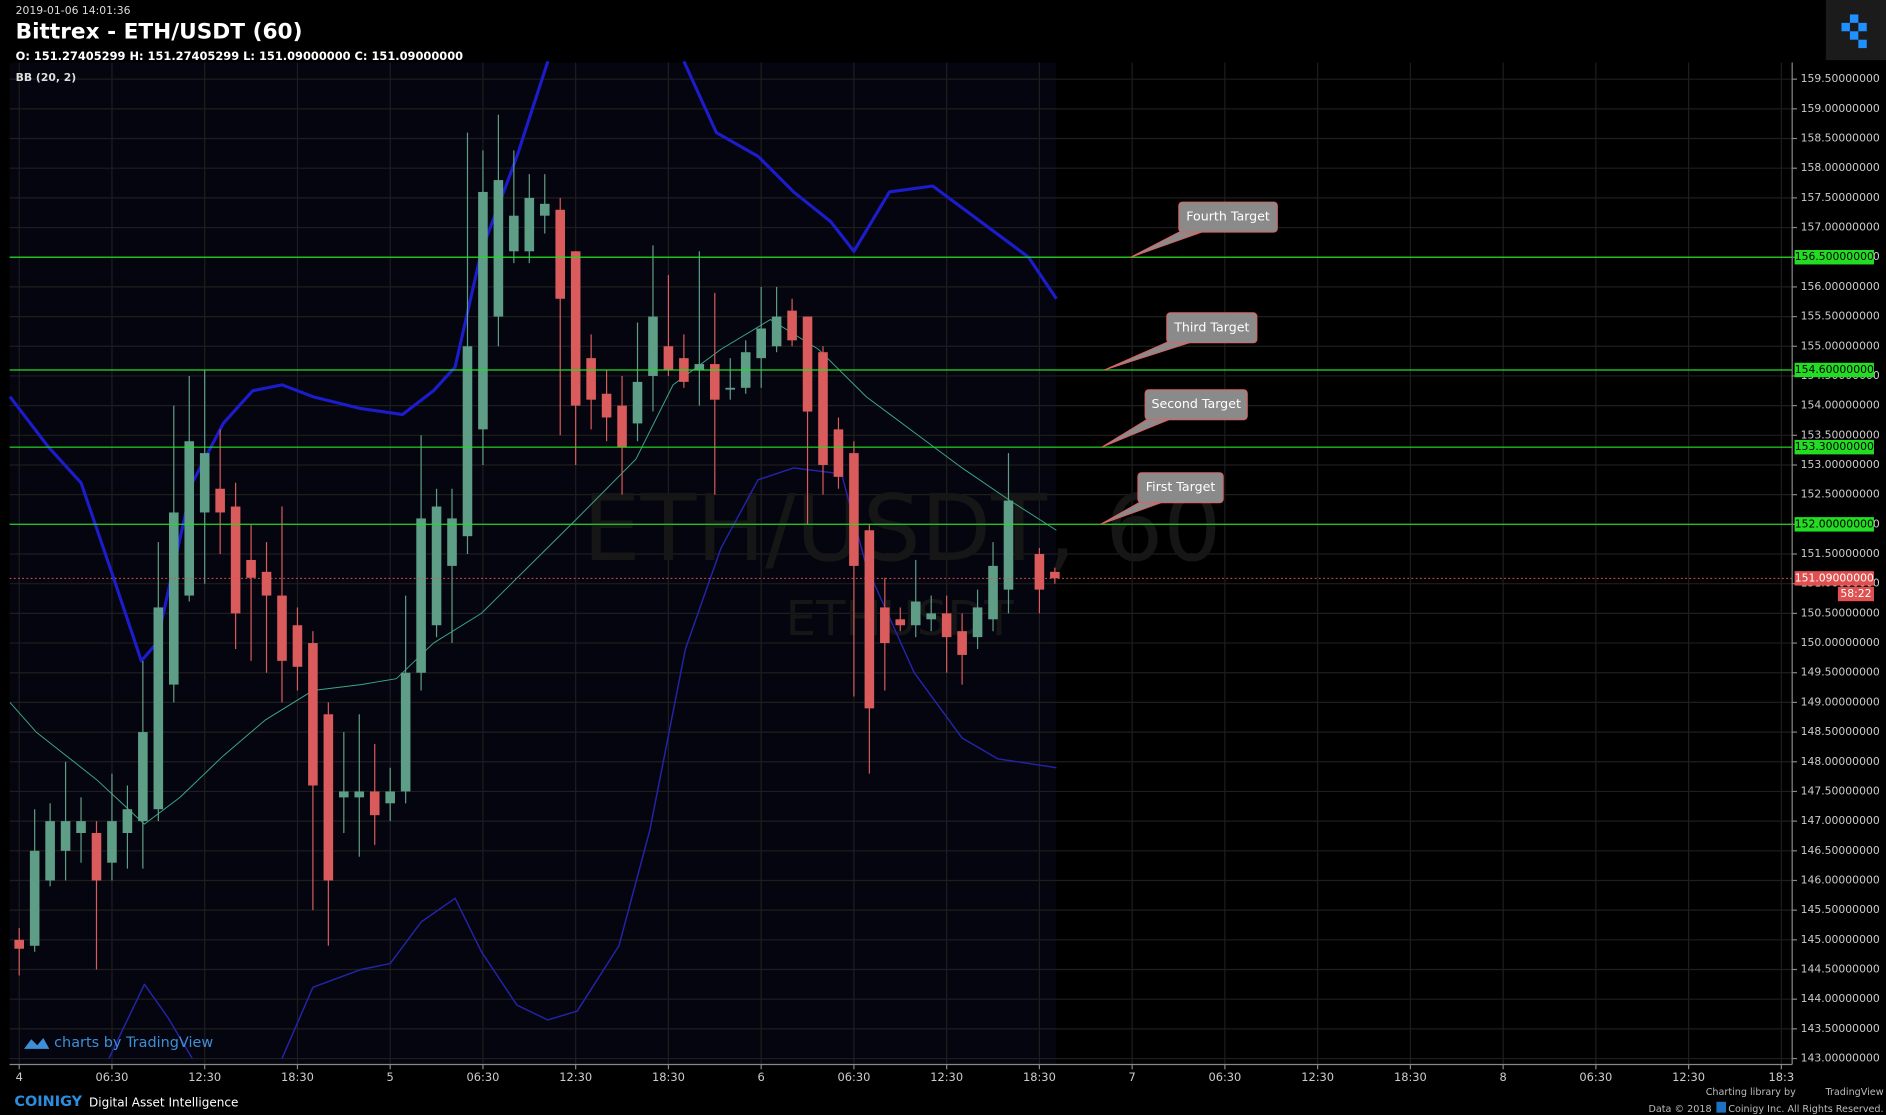 The image size is (1886, 1115). I want to click on countdown-label: 58:22, so click(1855, 593).